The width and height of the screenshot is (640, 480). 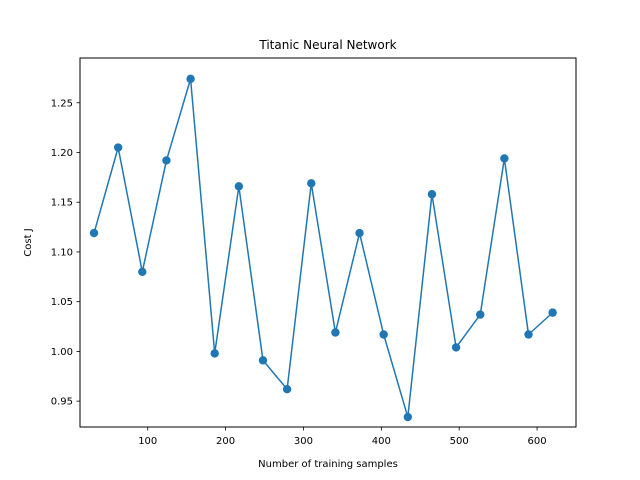 I want to click on y-tick-label: 1.20, so click(x=62, y=153).